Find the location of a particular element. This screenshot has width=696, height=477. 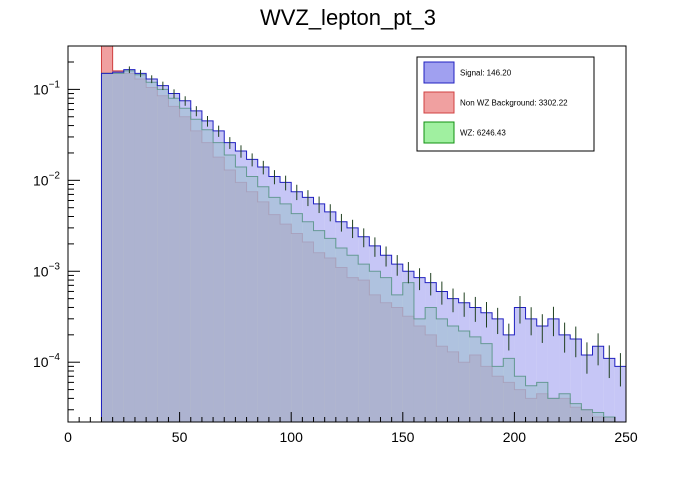

y-tick-label: 10⁻¹ is located at coordinates (46, 88).